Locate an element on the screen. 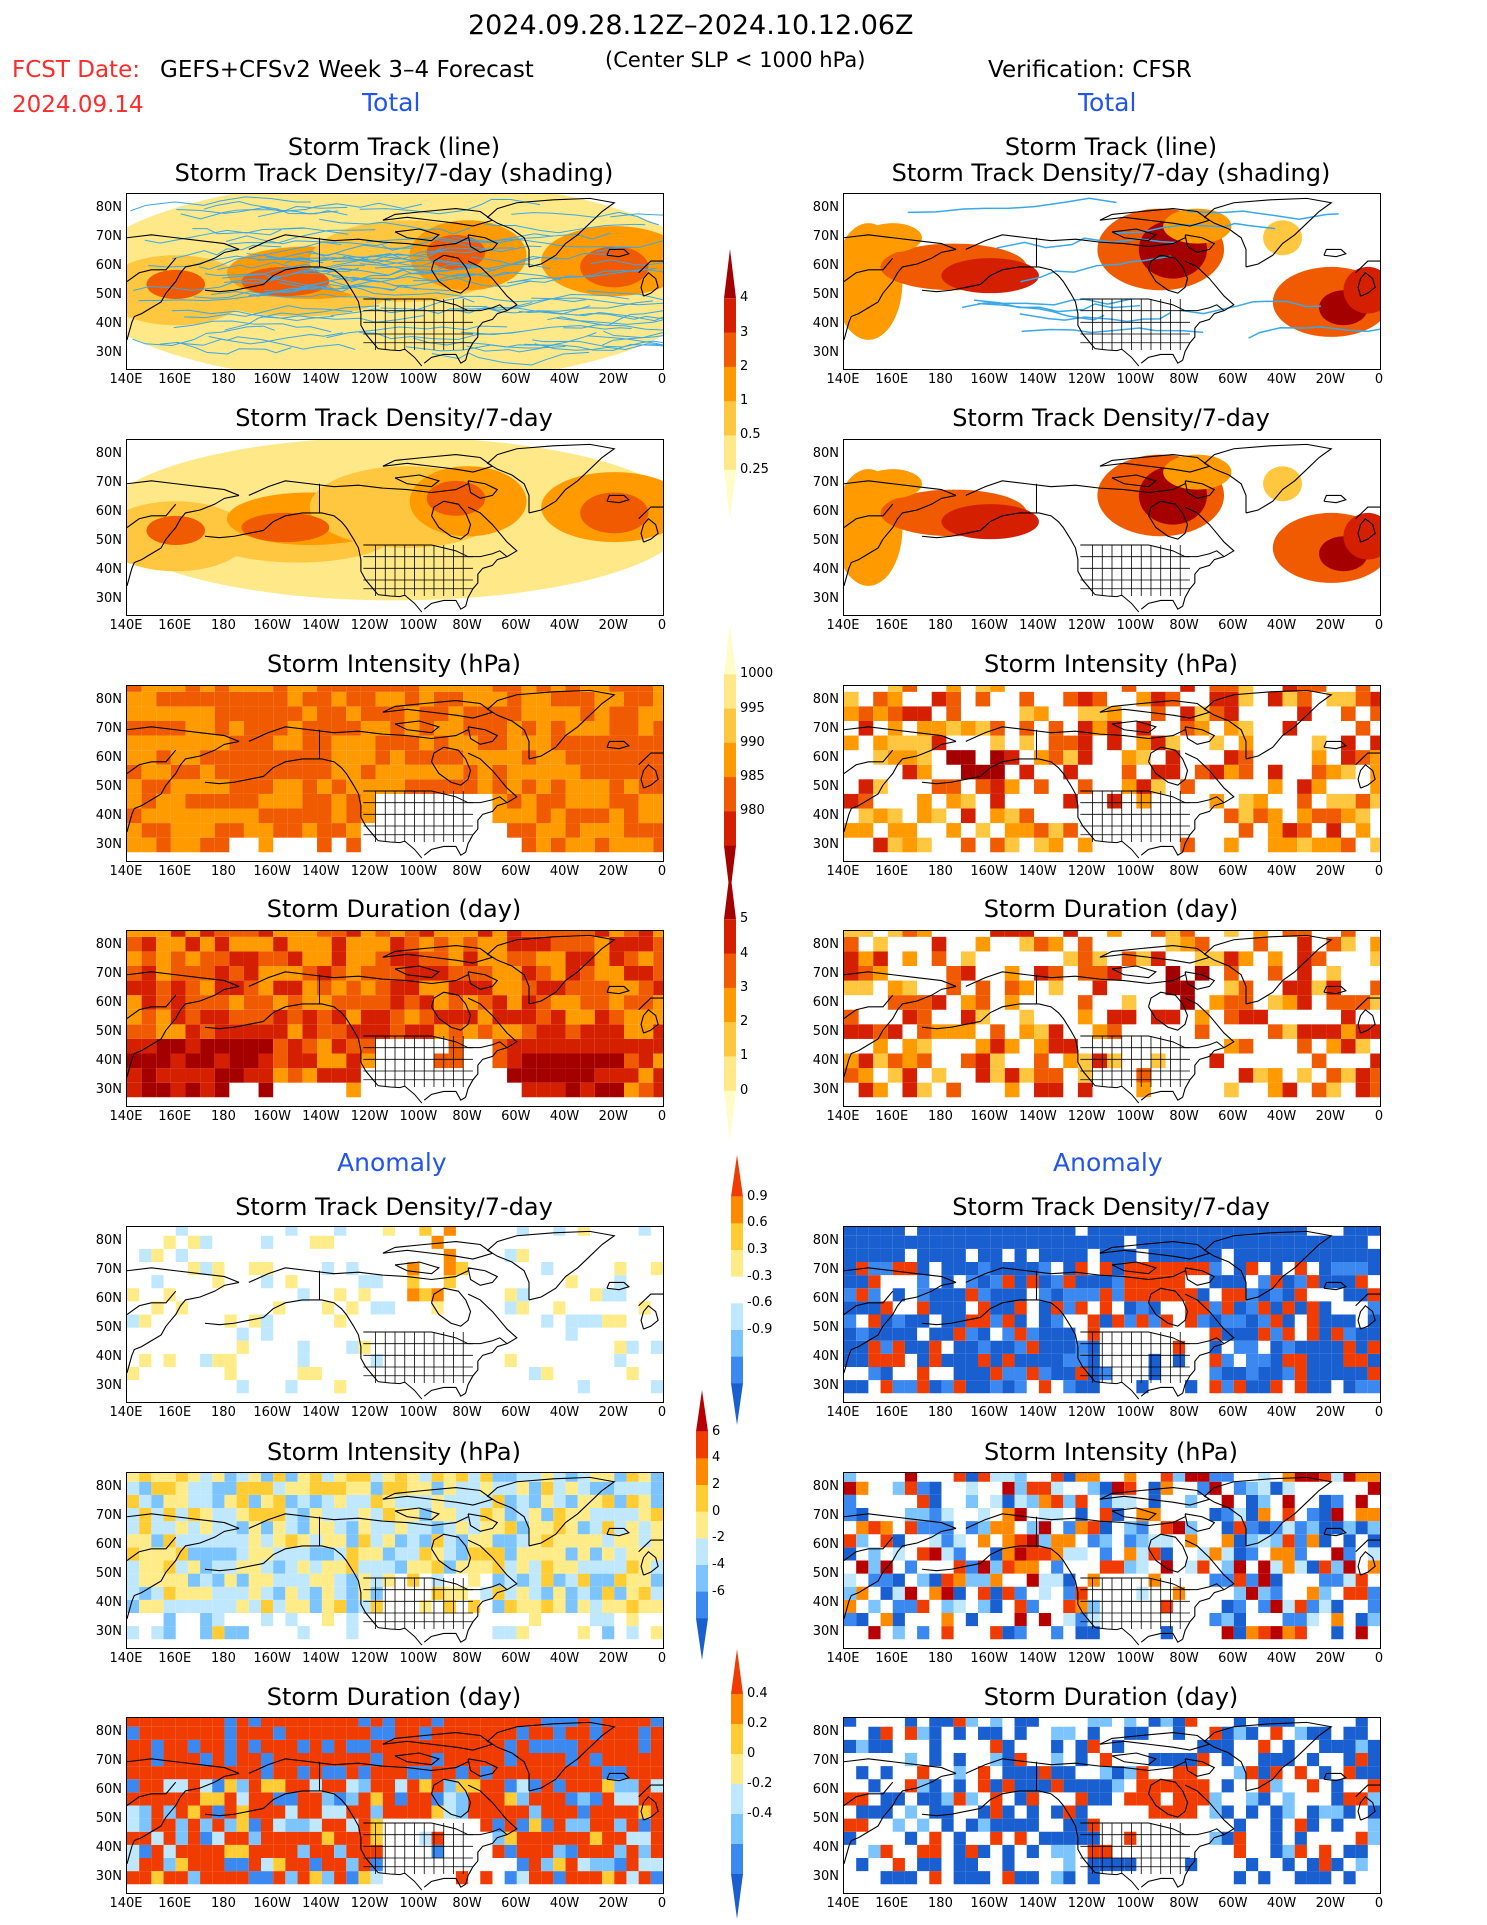 The image size is (1487, 1925). lon-label: 140E is located at coordinates (126, 379).